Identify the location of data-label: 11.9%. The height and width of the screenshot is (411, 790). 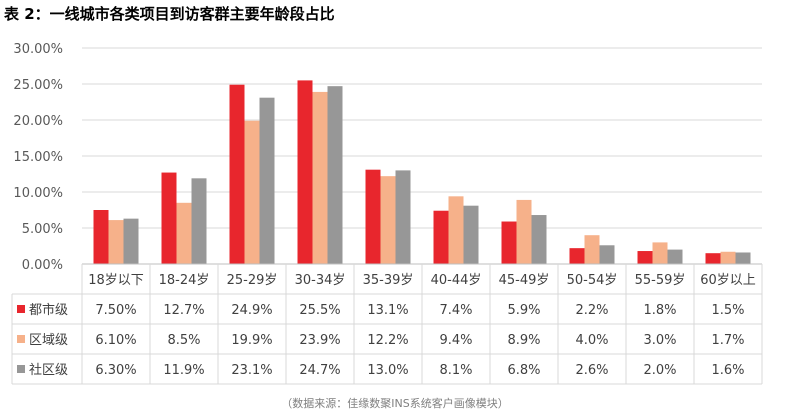
(183, 370).